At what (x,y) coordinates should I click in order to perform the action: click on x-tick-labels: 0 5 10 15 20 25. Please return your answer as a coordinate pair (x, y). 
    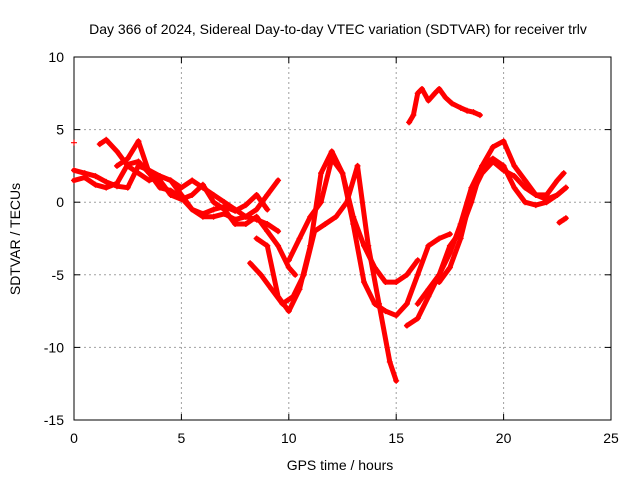
    Looking at the image, I should click on (344, 438).